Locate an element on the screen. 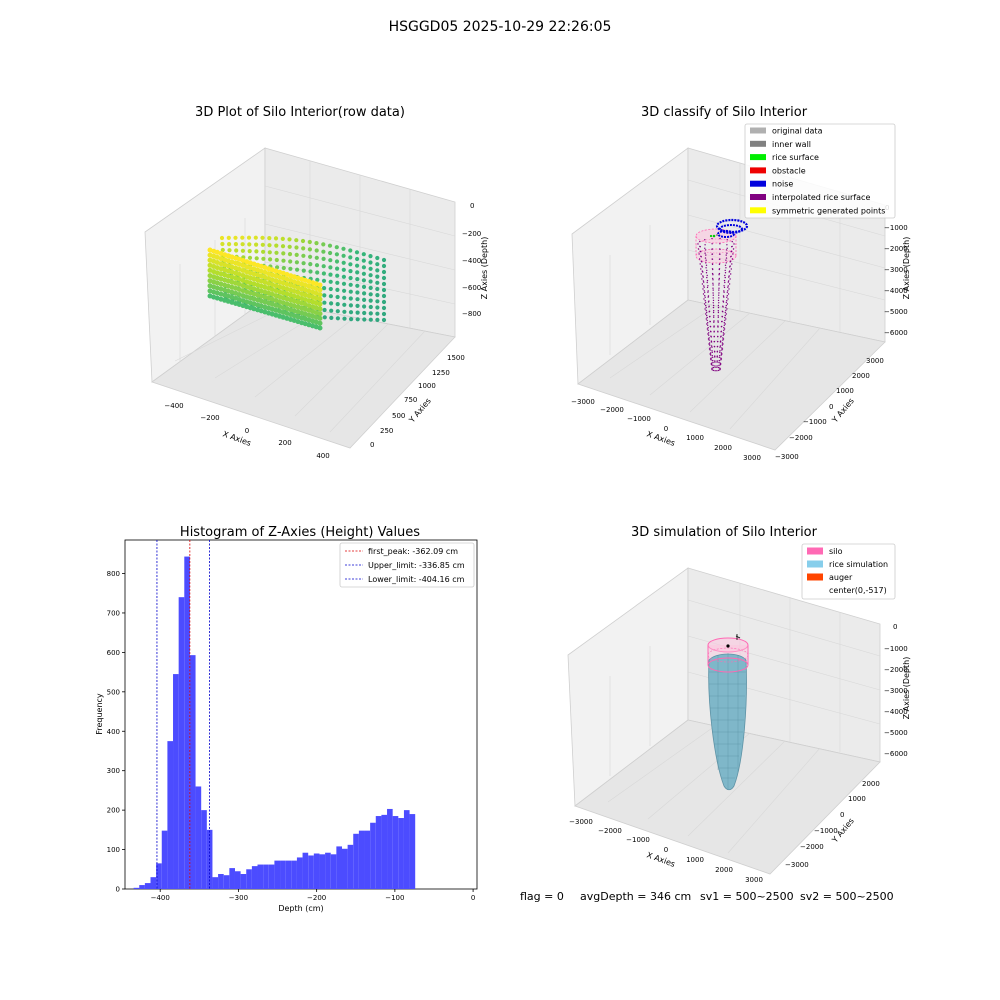 Image resolution: width=1000 pixels, height=1000 pixels. classify-y-tick: −2000 is located at coordinates (801, 438).